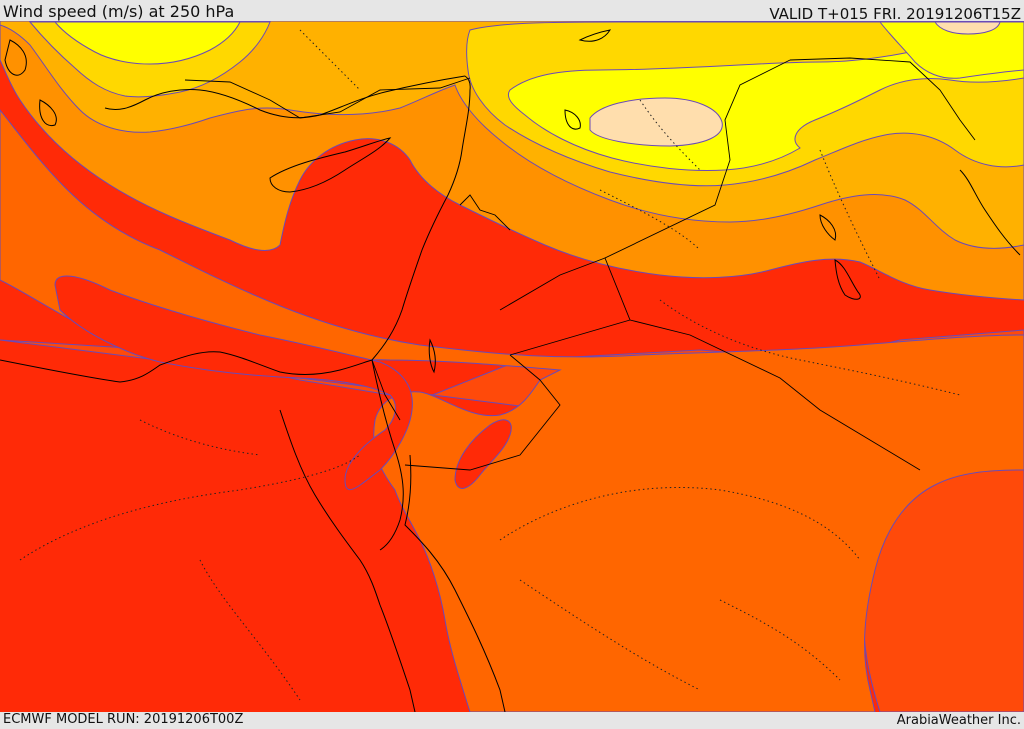  What do you see at coordinates (895, 14) in the screenshot?
I see `valid-time-label: VALID T+015 FRI. 20191206T15Z` at bounding box center [895, 14].